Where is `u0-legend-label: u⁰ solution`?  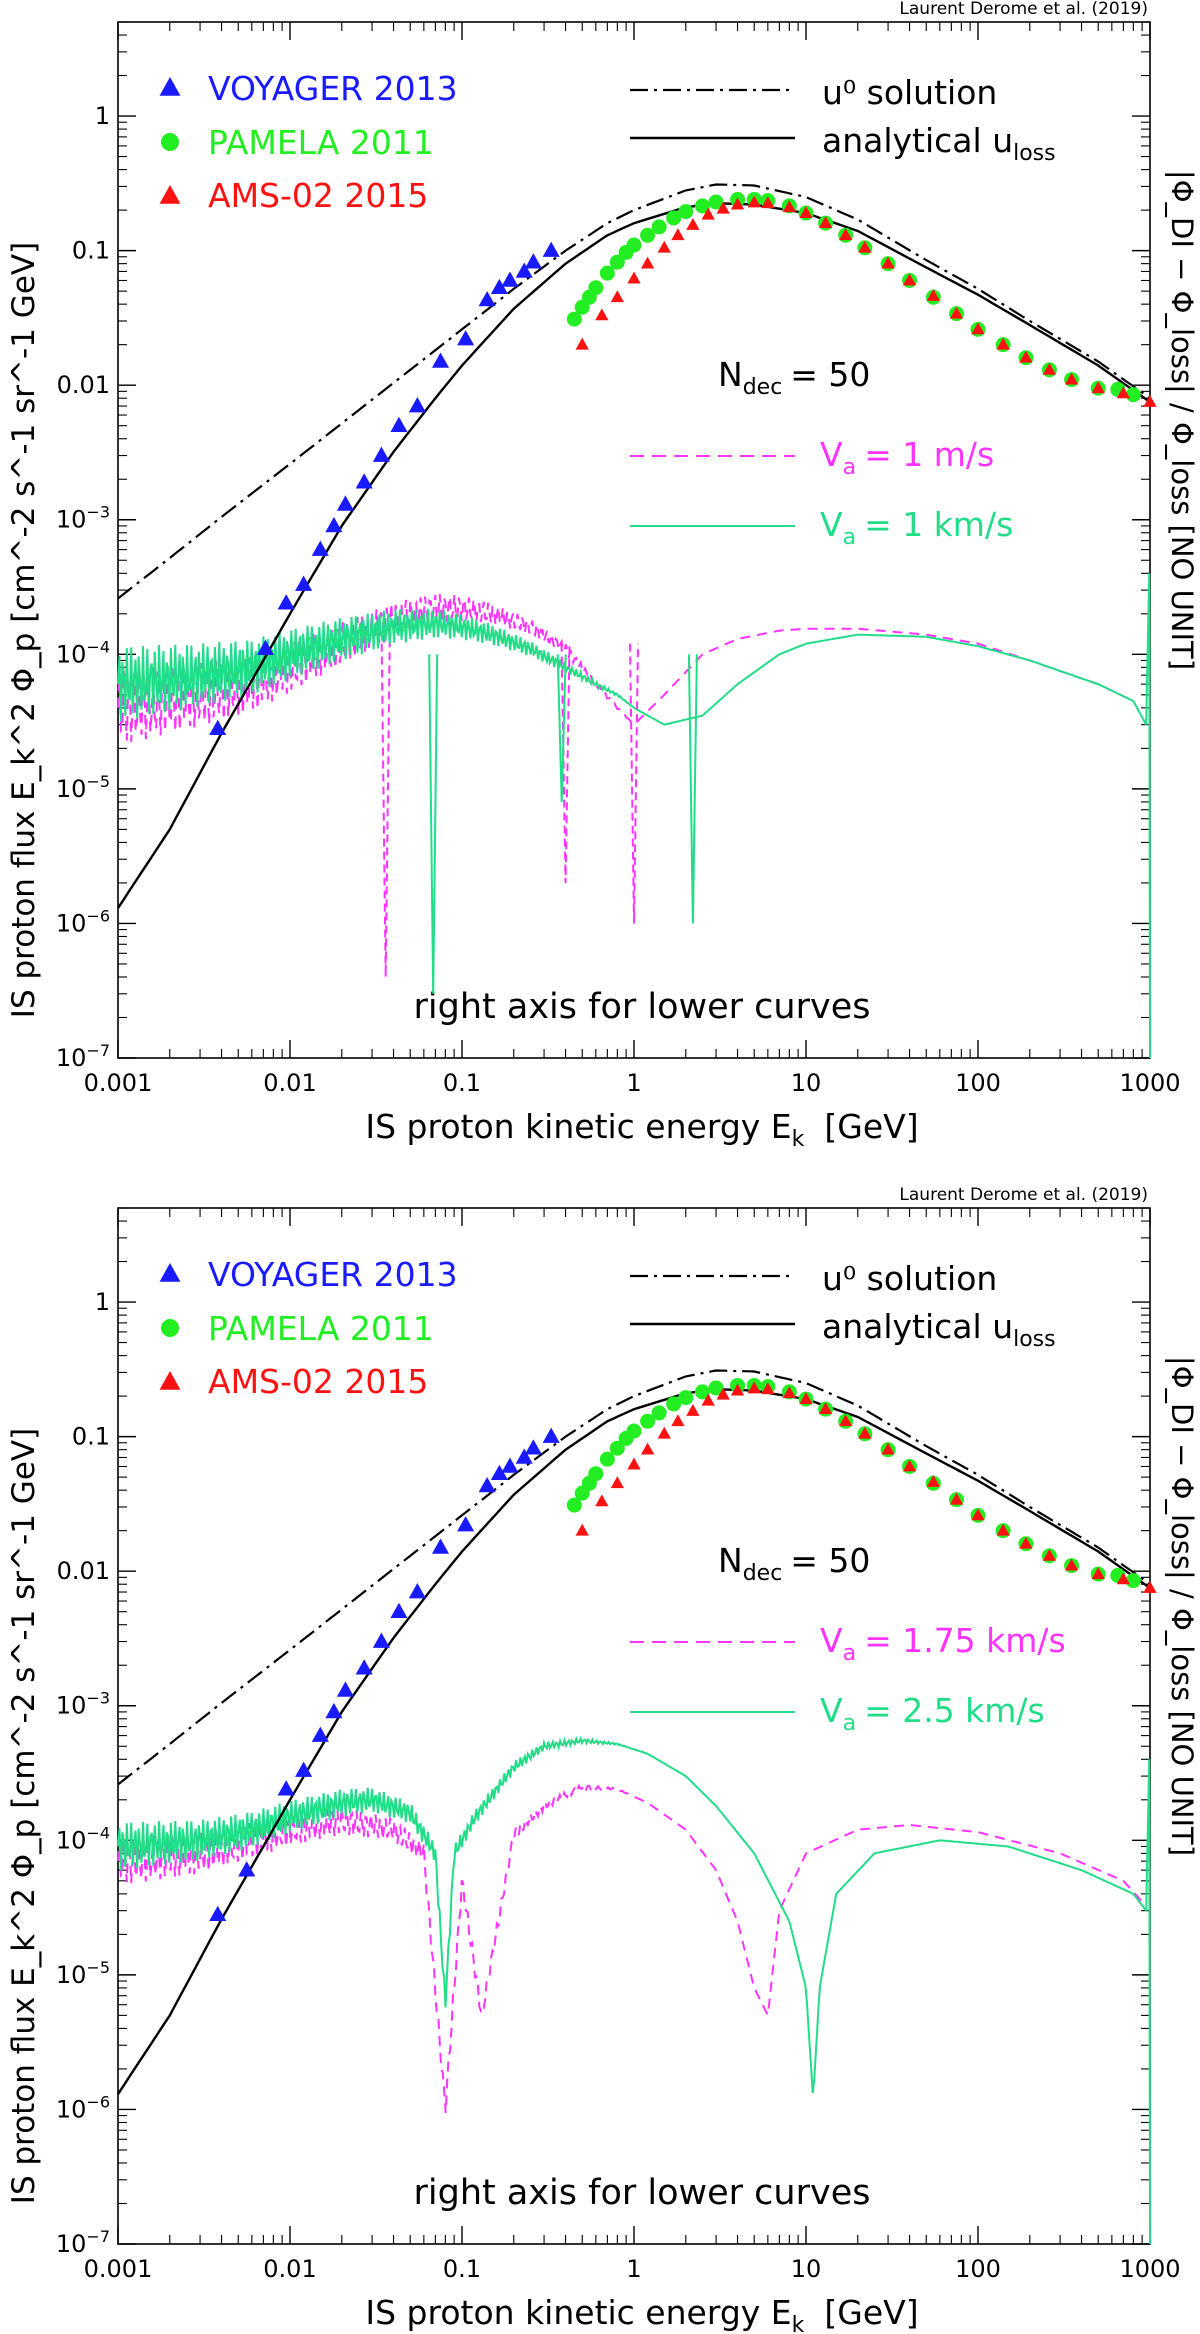
u0-legend-label: u⁰ solution is located at coordinates (909, 92).